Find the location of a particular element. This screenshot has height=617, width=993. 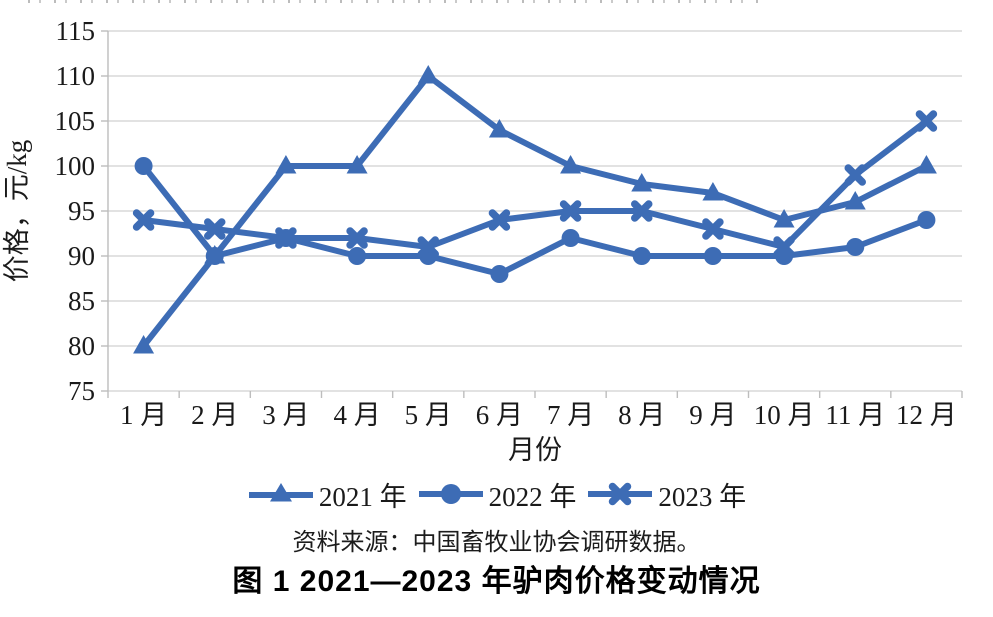

legend-item-2022: 2022 年 is located at coordinates (497, 494).